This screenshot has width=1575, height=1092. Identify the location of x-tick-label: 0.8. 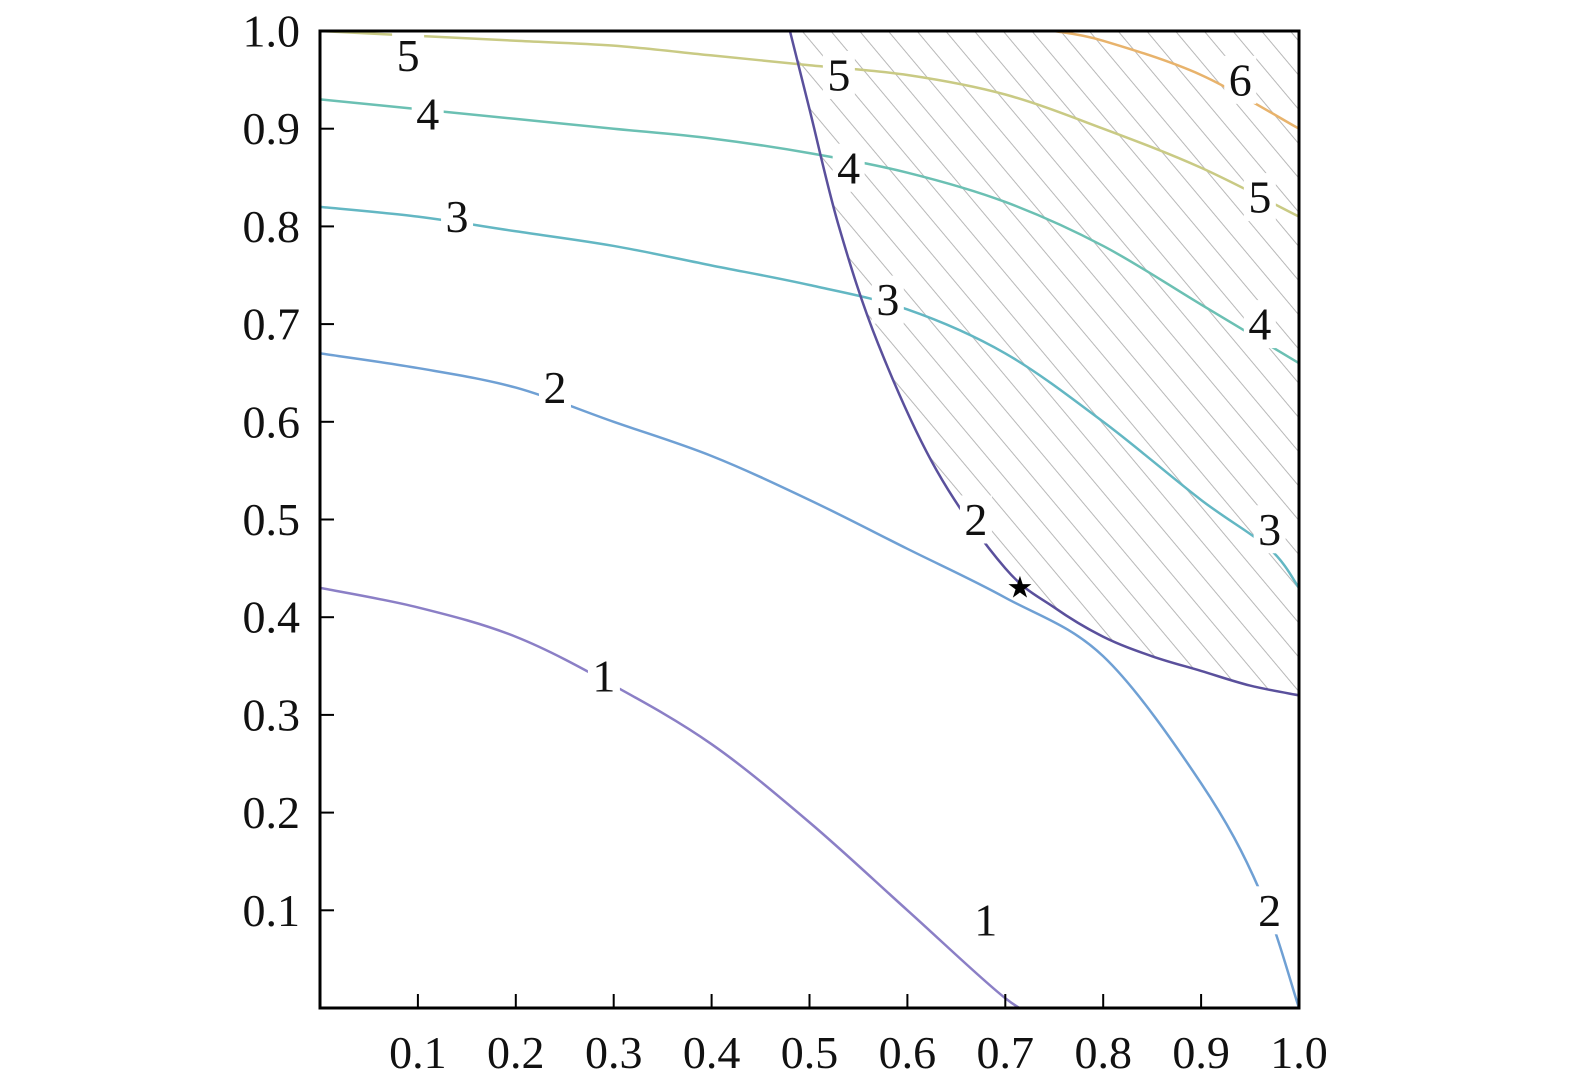
(1103, 1052).